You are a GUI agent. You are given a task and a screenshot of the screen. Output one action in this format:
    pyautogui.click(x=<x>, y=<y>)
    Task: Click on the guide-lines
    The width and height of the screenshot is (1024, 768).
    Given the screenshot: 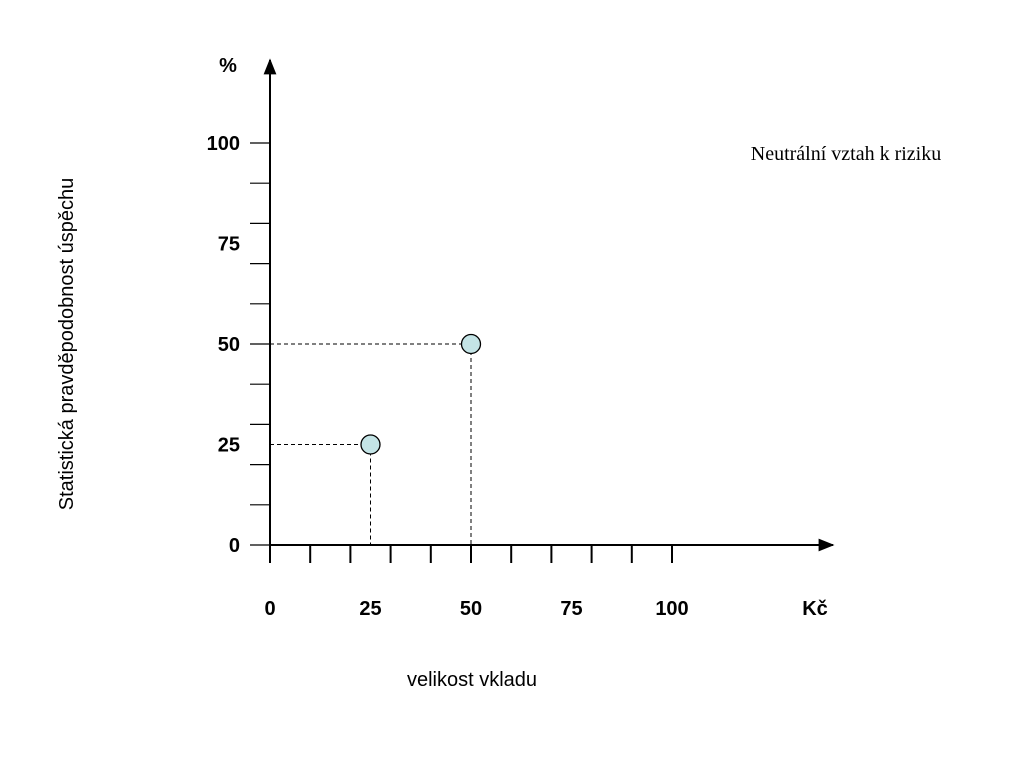 What is the action you would take?
    pyautogui.click(x=371, y=444)
    